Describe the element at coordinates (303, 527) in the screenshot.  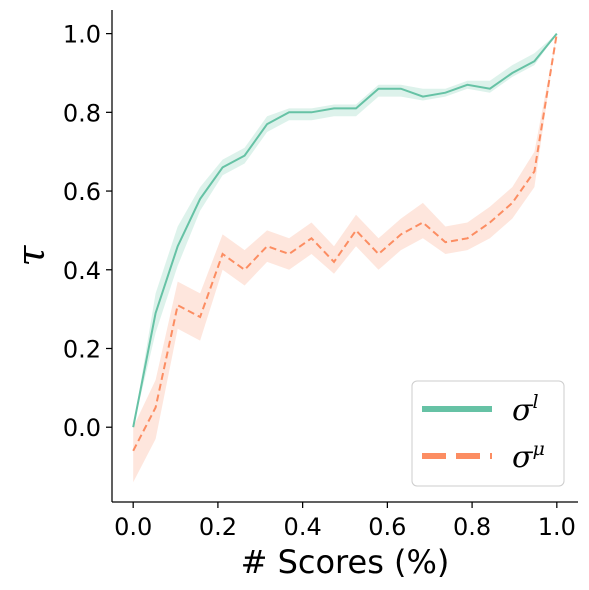
I see `x-tick-label: 0.4` at that location.